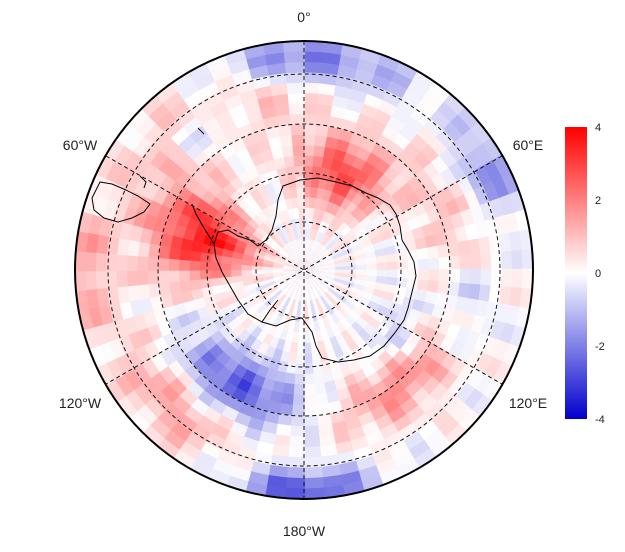 The height and width of the screenshot is (552, 625). Describe the element at coordinates (80, 145) in the screenshot. I see `longitude-label-upper-left: 60°W` at that location.